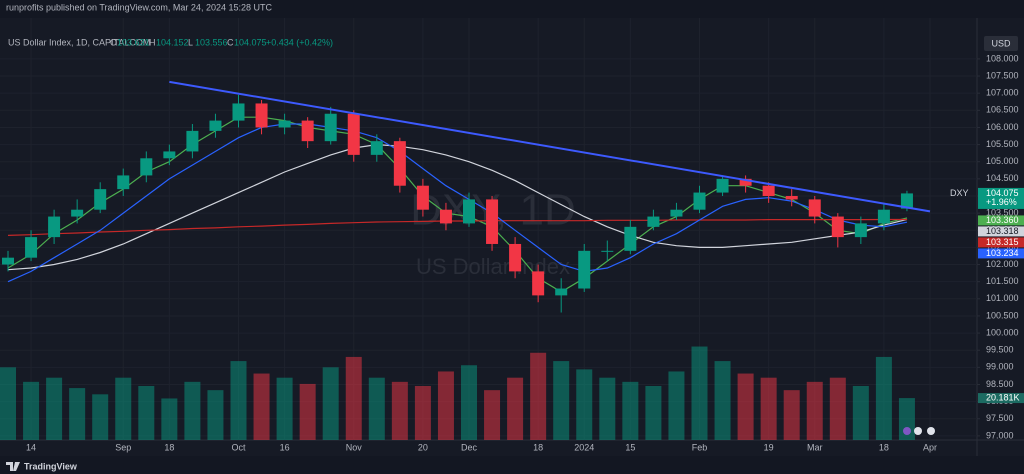 The height and width of the screenshot is (474, 1024). What do you see at coordinates (133, 42) in the screenshot?
I see `legend-value: 103.631` at bounding box center [133, 42].